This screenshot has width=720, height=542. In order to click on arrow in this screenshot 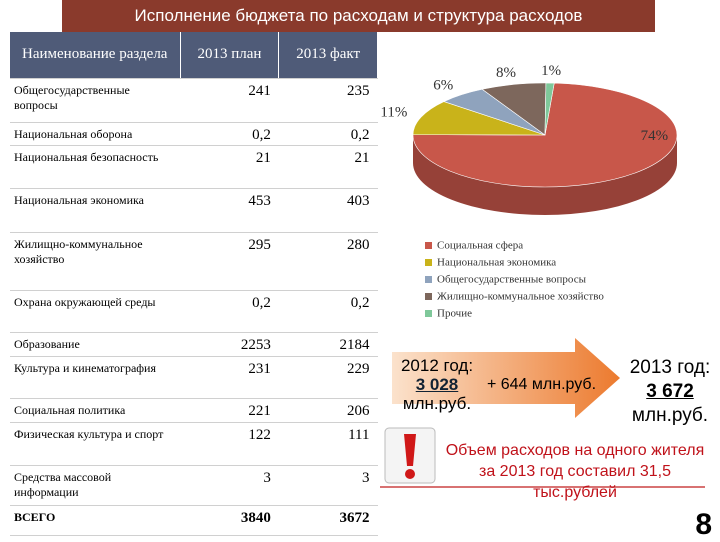, I will do `click(506, 378)`.